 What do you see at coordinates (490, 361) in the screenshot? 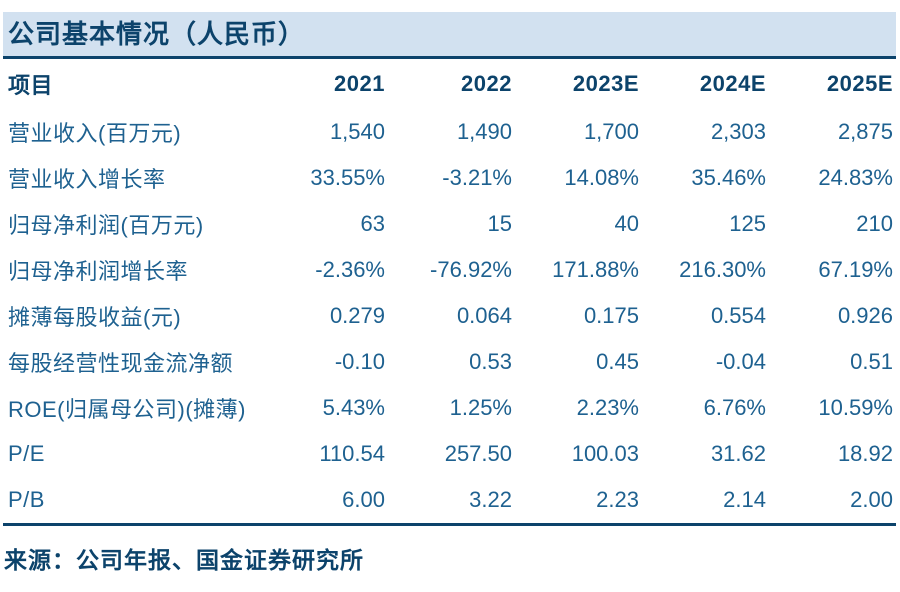
I see `cell-value: 0.53` at bounding box center [490, 361].